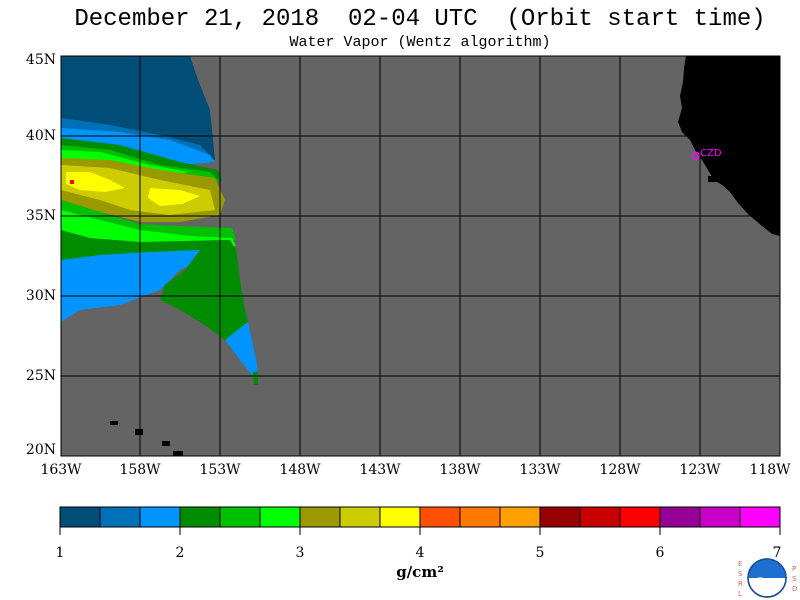 Image resolution: width=800 pixels, height=600 pixels. Describe the element at coordinates (159, 220) in the screenshot. I see `satellite-swath` at that location.